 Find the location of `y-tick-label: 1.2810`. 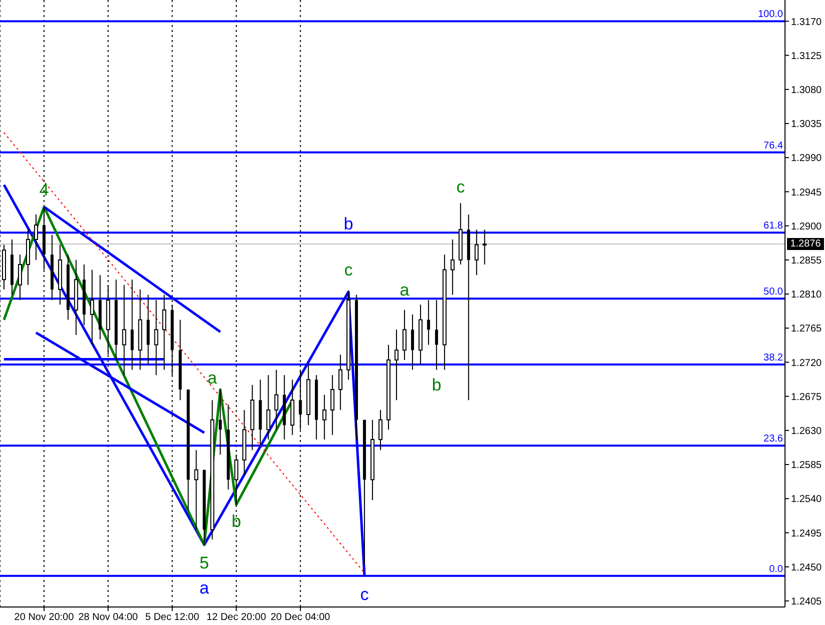

y-tick-label: 1.2810 is located at coordinates (806, 295).